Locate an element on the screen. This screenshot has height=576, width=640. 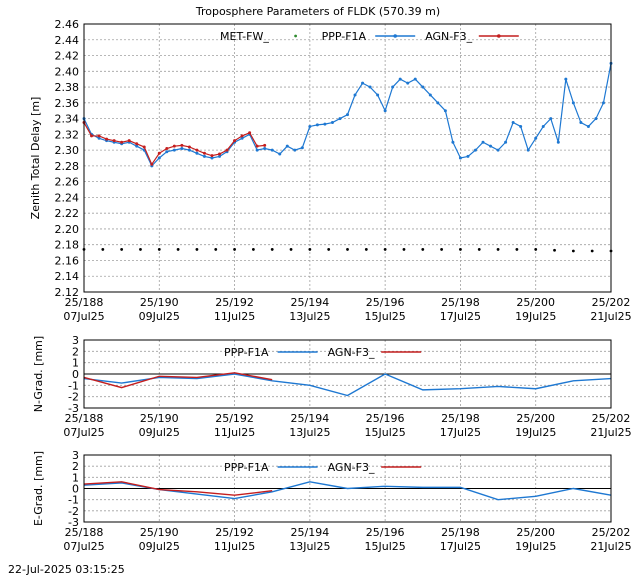
ngrad-x-tick-date: 17Jul25 is located at coordinates (460, 432).